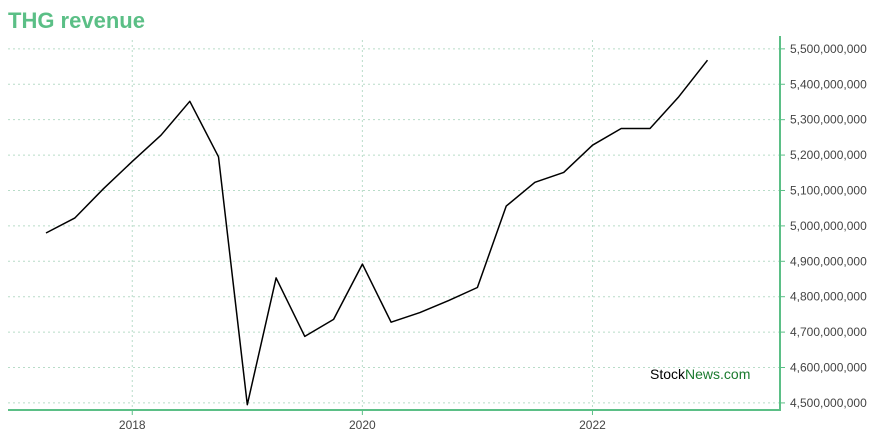  I want to click on y-tick-label: 4,600,000,000, so click(828, 368).